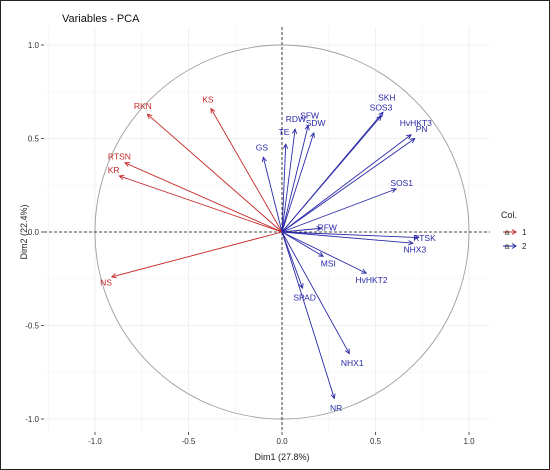 The height and width of the screenshot is (470, 550). I want to click on variable-label-gs: GS, so click(262, 147).